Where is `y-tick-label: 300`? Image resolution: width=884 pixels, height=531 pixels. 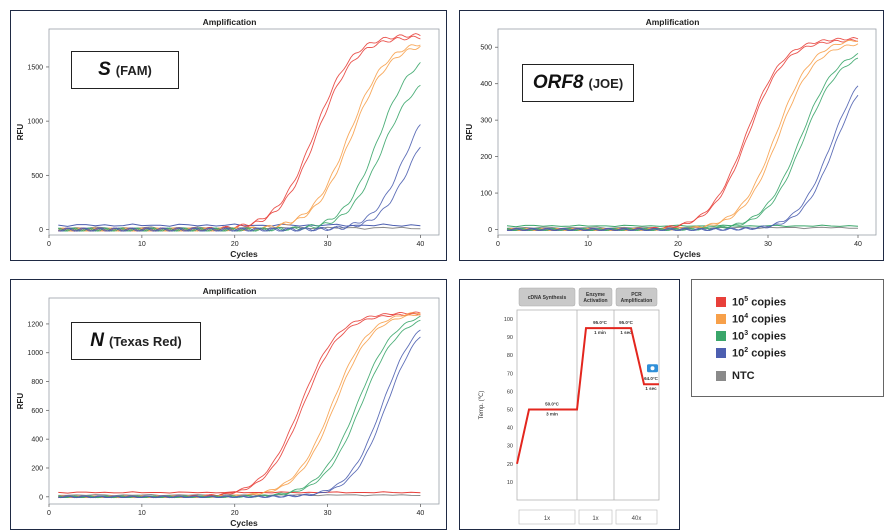 y-tick-label: 300 is located at coordinates (486, 121).